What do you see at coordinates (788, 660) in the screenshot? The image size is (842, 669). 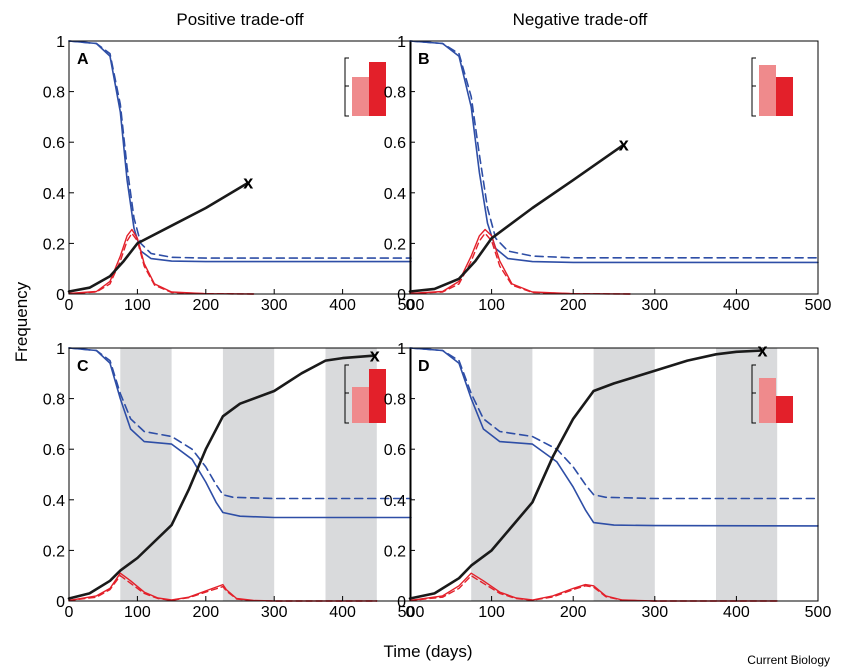 I see `credit-label: Current Biology` at bounding box center [788, 660].